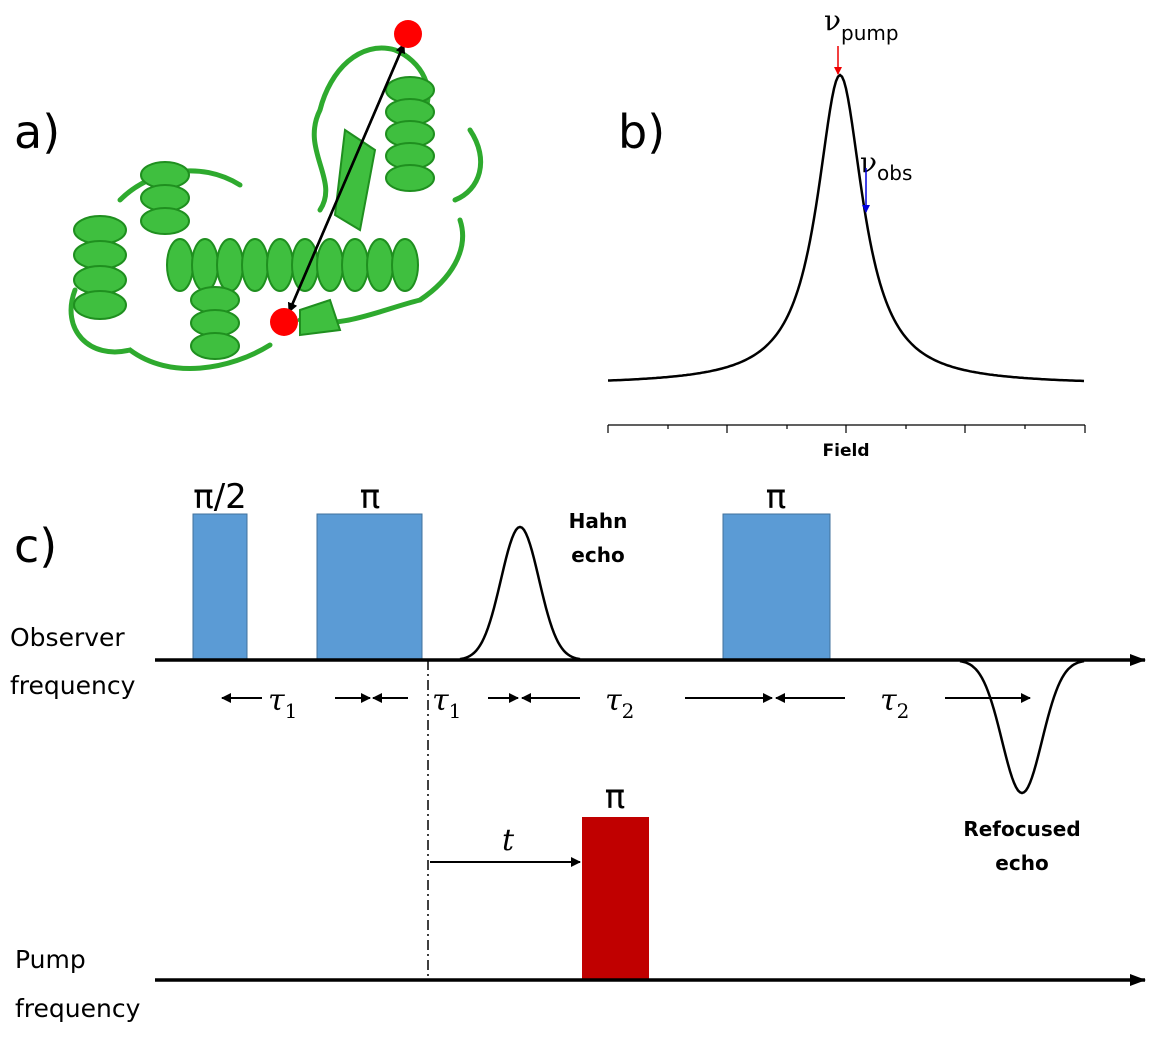 This screenshot has width=1152, height=1053. What do you see at coordinates (641, 132) in the screenshot?
I see `panel-label: b)` at bounding box center [641, 132].